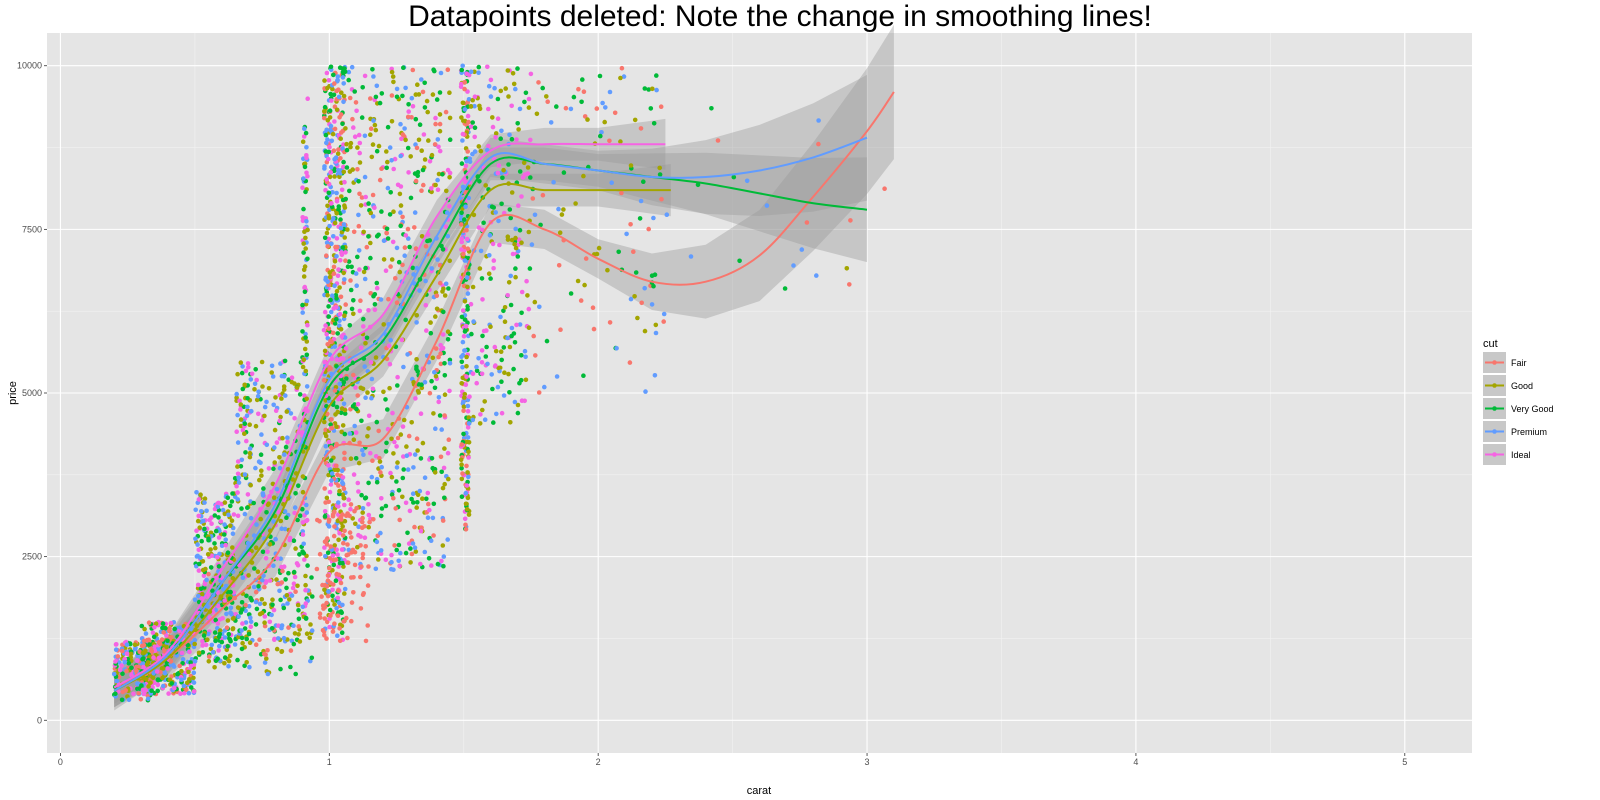 Image resolution: width=1600 pixels, height=800 pixels. Describe the element at coordinates (1494, 362) in the screenshot. I see `legend-key-point` at that location.